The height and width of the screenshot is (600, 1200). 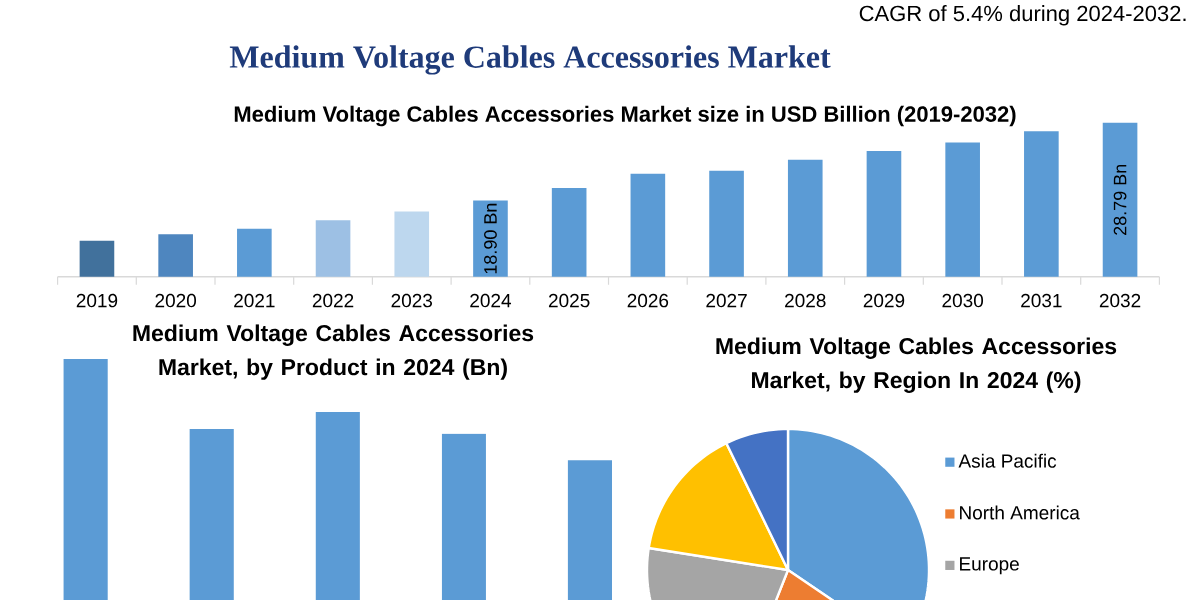 I want to click on data-label: 28.79 Bn, so click(x=1120, y=199).